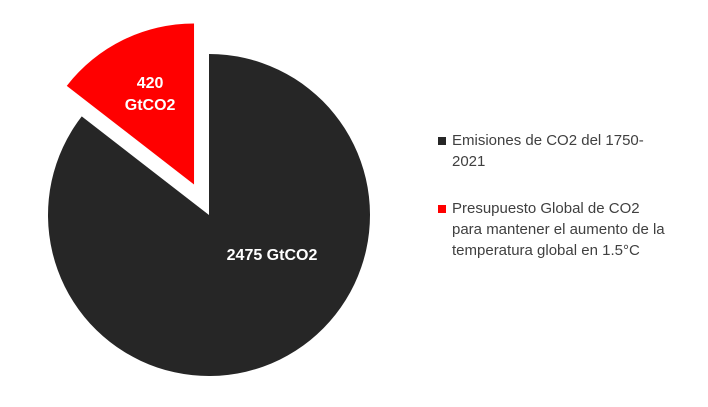 The width and height of the screenshot is (708, 407). I want to click on pie-slice, so click(130, 104).